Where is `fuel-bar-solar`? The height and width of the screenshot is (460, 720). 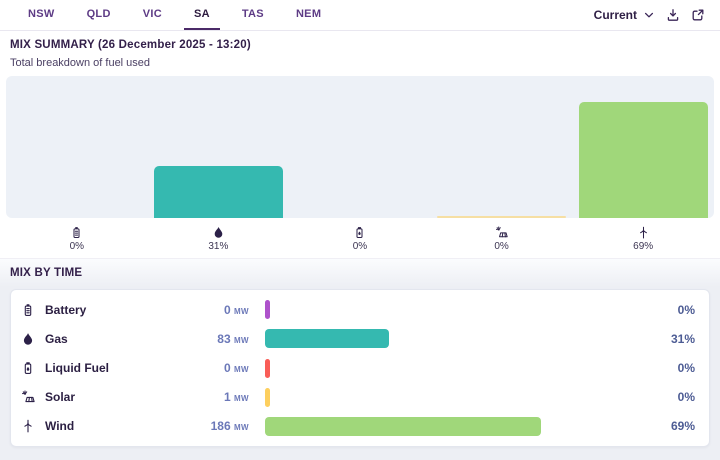 fuel-bar-solar is located at coordinates (267, 397).